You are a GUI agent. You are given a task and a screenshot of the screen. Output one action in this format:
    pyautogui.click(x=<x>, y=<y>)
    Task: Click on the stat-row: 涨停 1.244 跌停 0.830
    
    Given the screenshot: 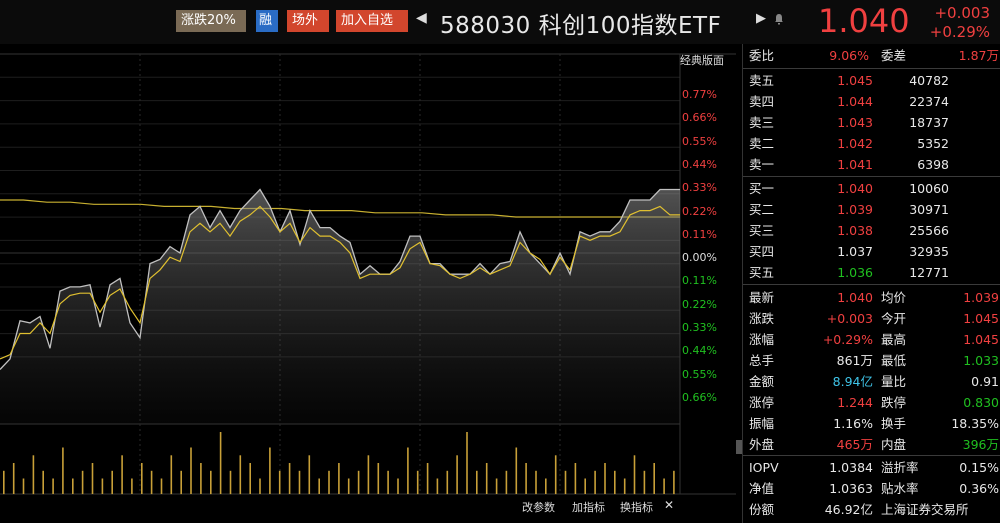 What is the action you would take?
    pyautogui.click(x=874, y=403)
    